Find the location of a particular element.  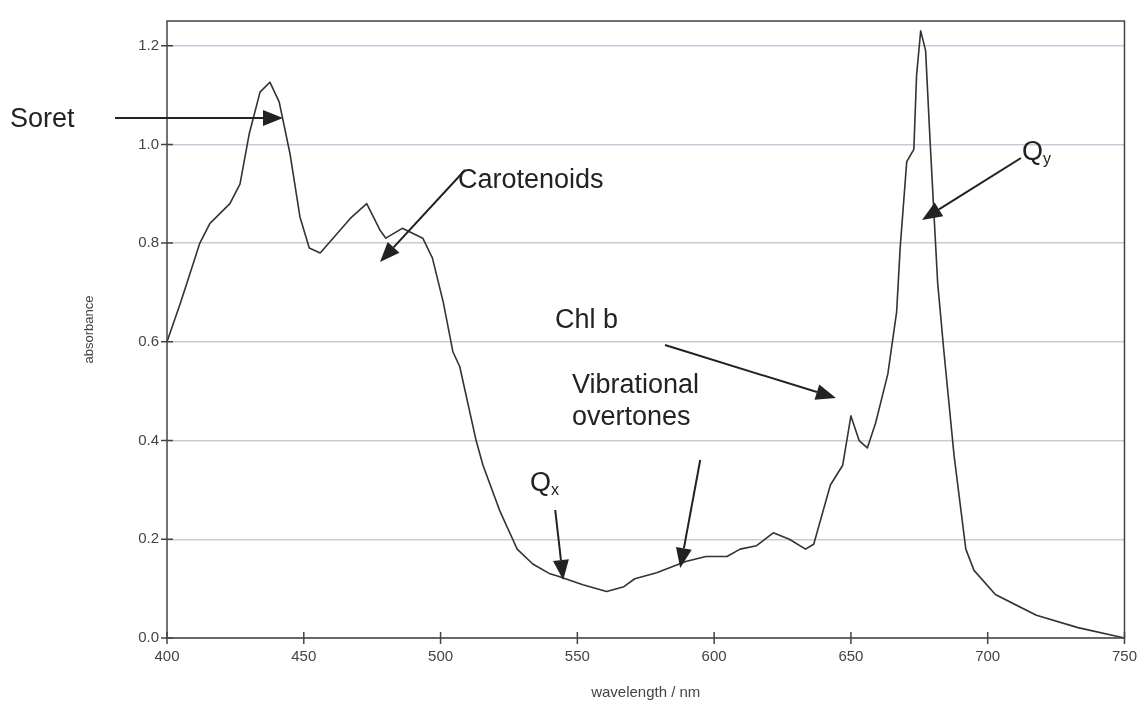

text: Soret is located at coordinates (42, 118).